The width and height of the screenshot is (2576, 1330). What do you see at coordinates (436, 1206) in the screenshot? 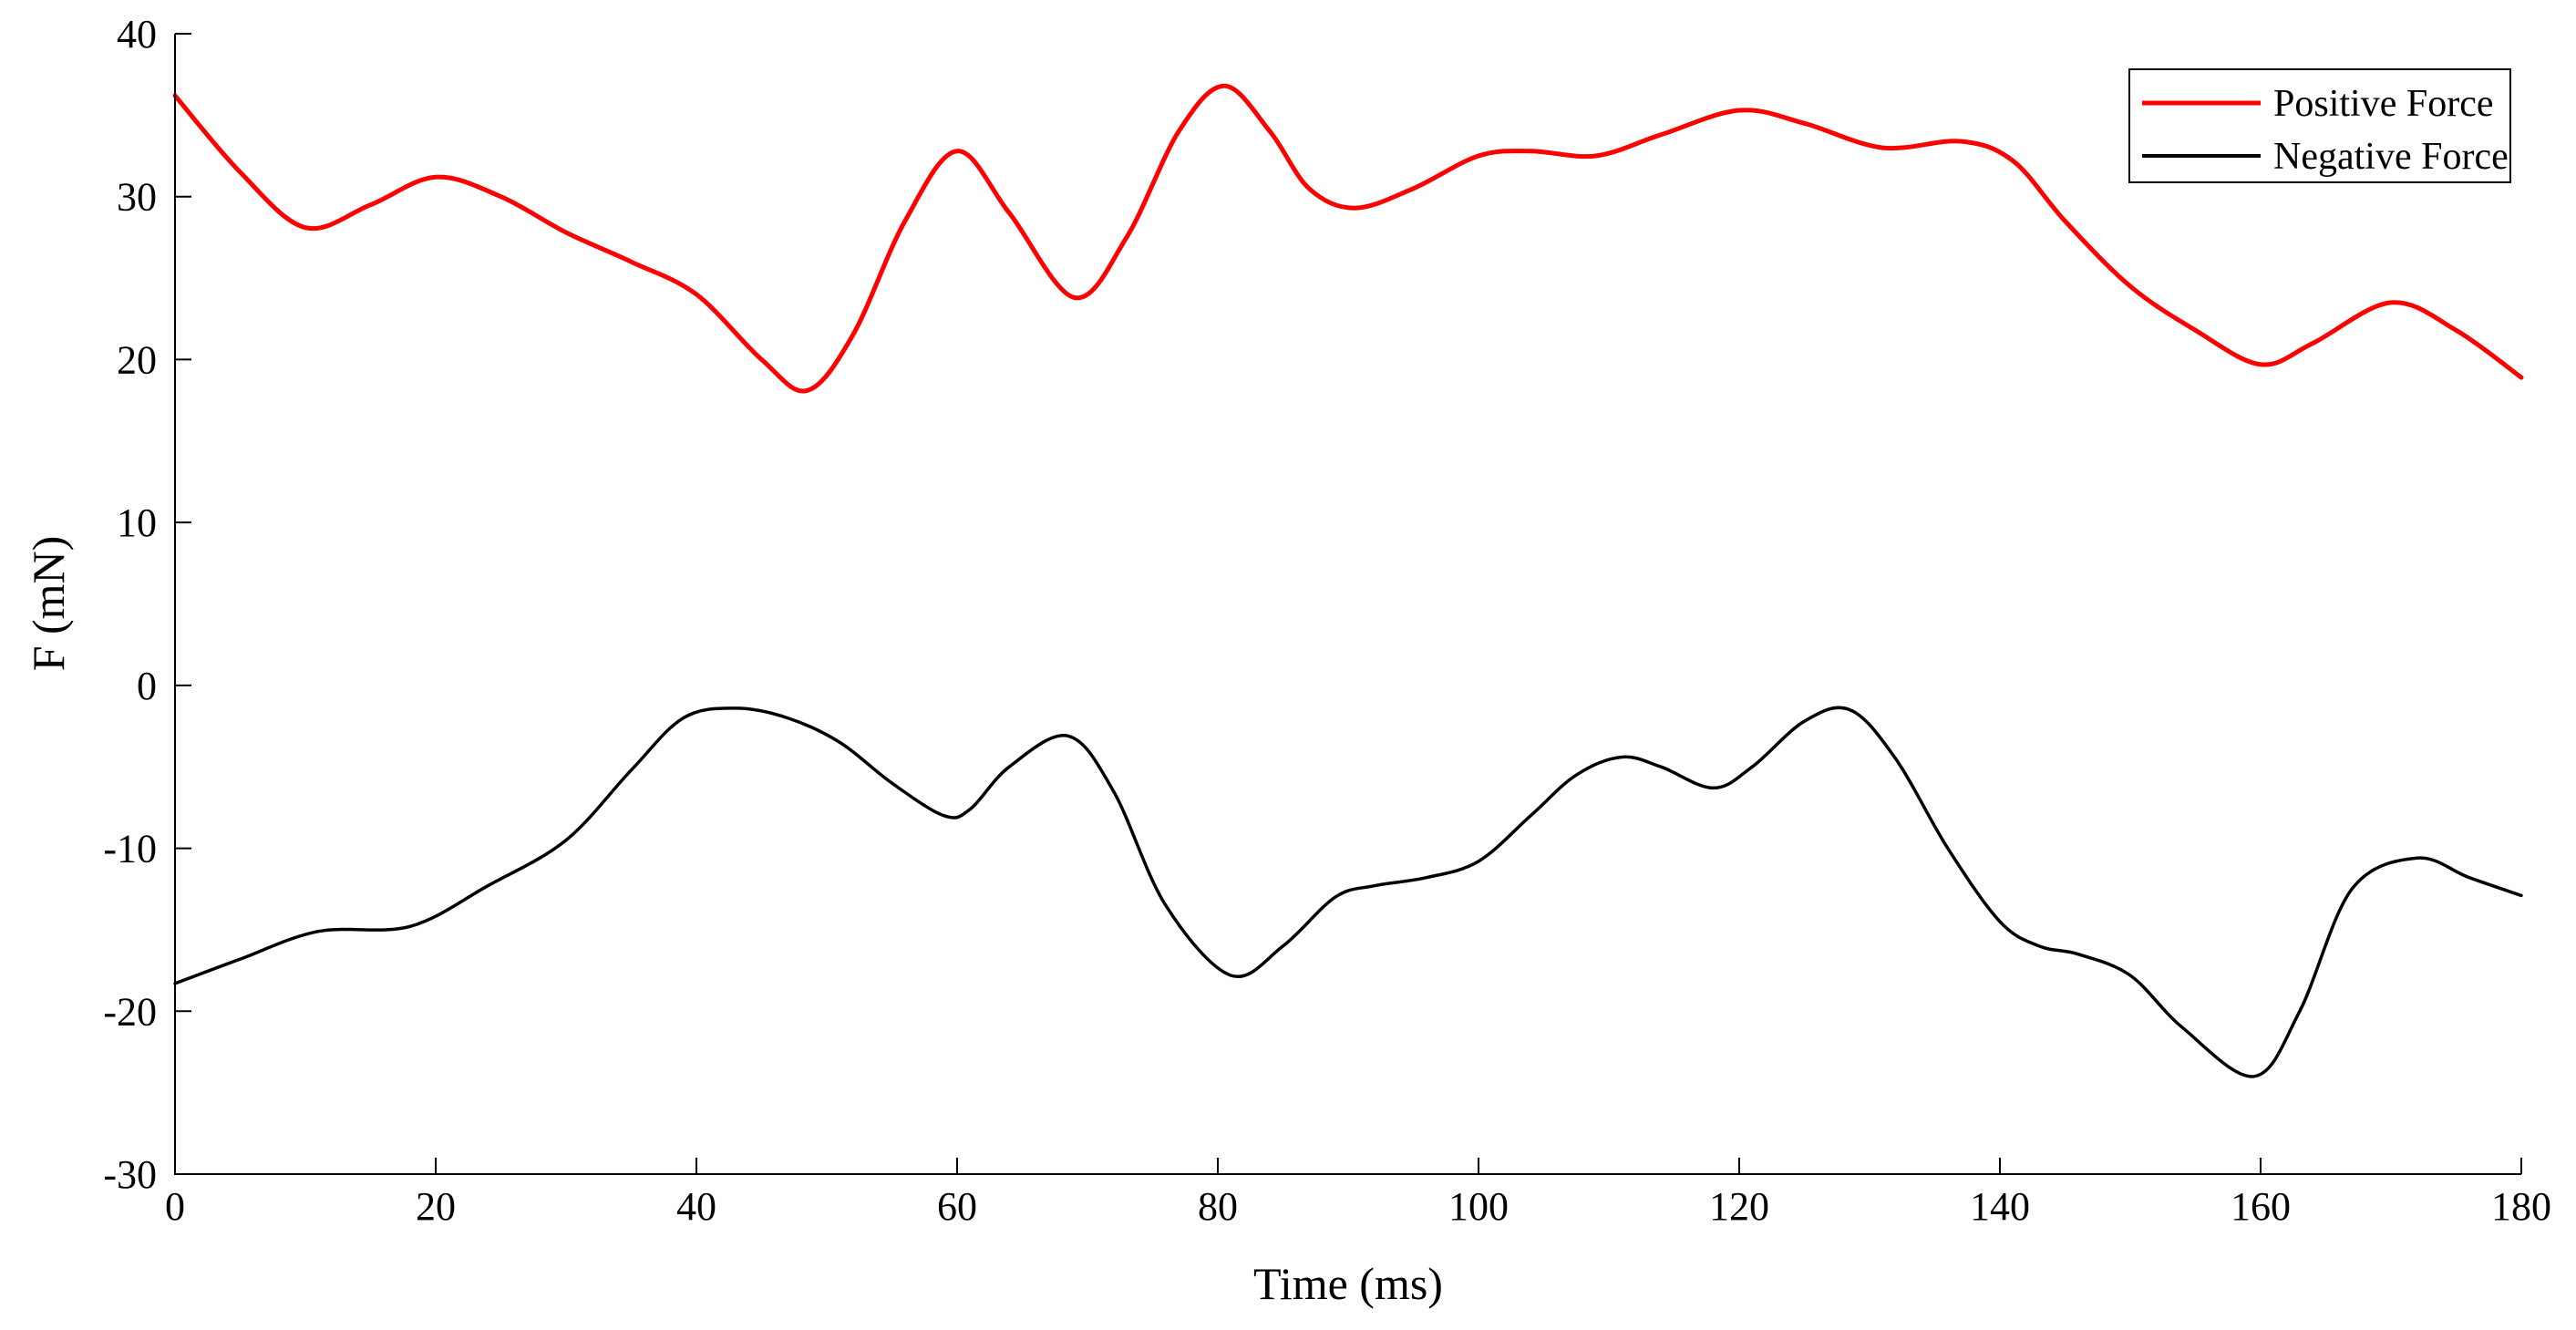
I see `x-tick-label: 20` at bounding box center [436, 1206].